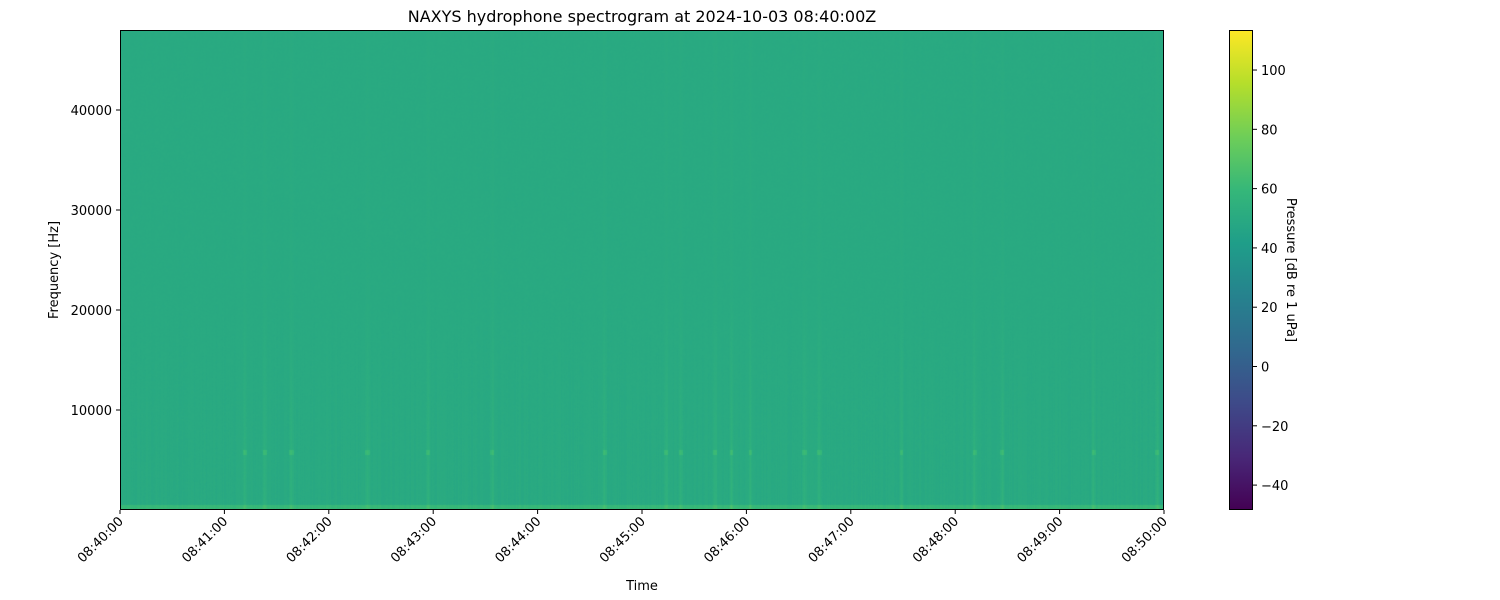 Image resolution: width=1500 pixels, height=600 pixels. Describe the element at coordinates (1290, 270) in the screenshot. I see `colorbar-label: Pressure [dB re 1 uPa]` at that location.